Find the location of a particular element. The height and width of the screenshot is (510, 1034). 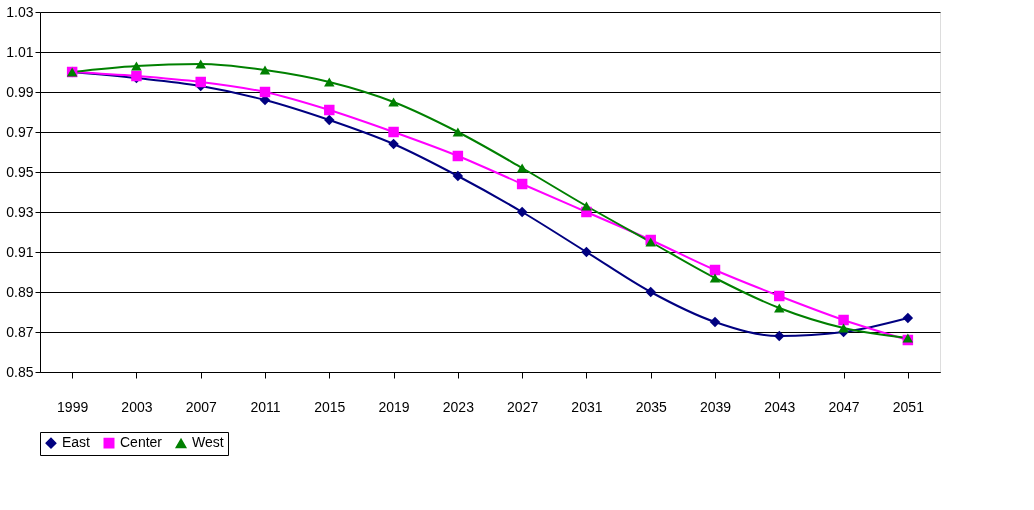

x-tick-label: 2031 is located at coordinates (587, 406).